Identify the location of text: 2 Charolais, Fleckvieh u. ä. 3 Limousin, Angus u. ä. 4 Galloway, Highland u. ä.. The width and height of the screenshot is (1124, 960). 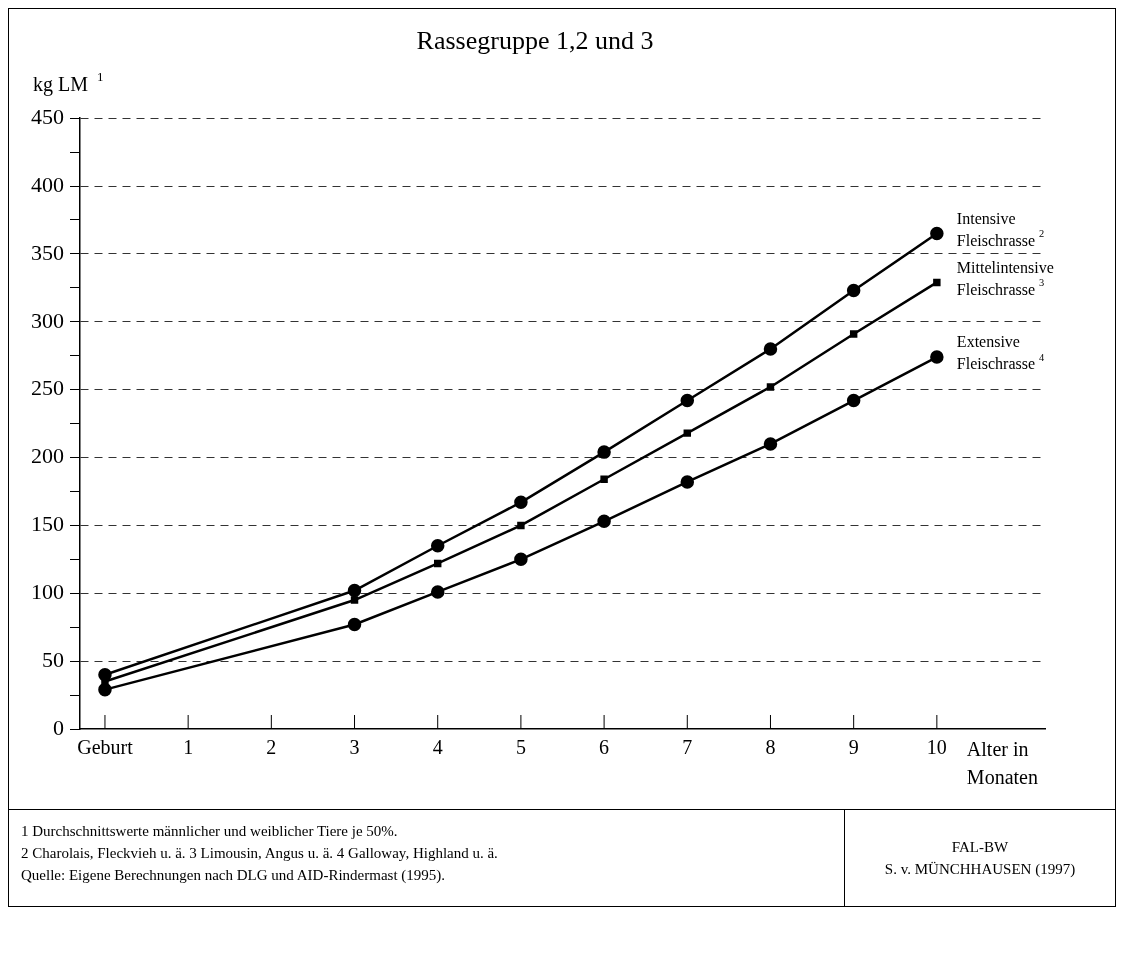
(260, 853).